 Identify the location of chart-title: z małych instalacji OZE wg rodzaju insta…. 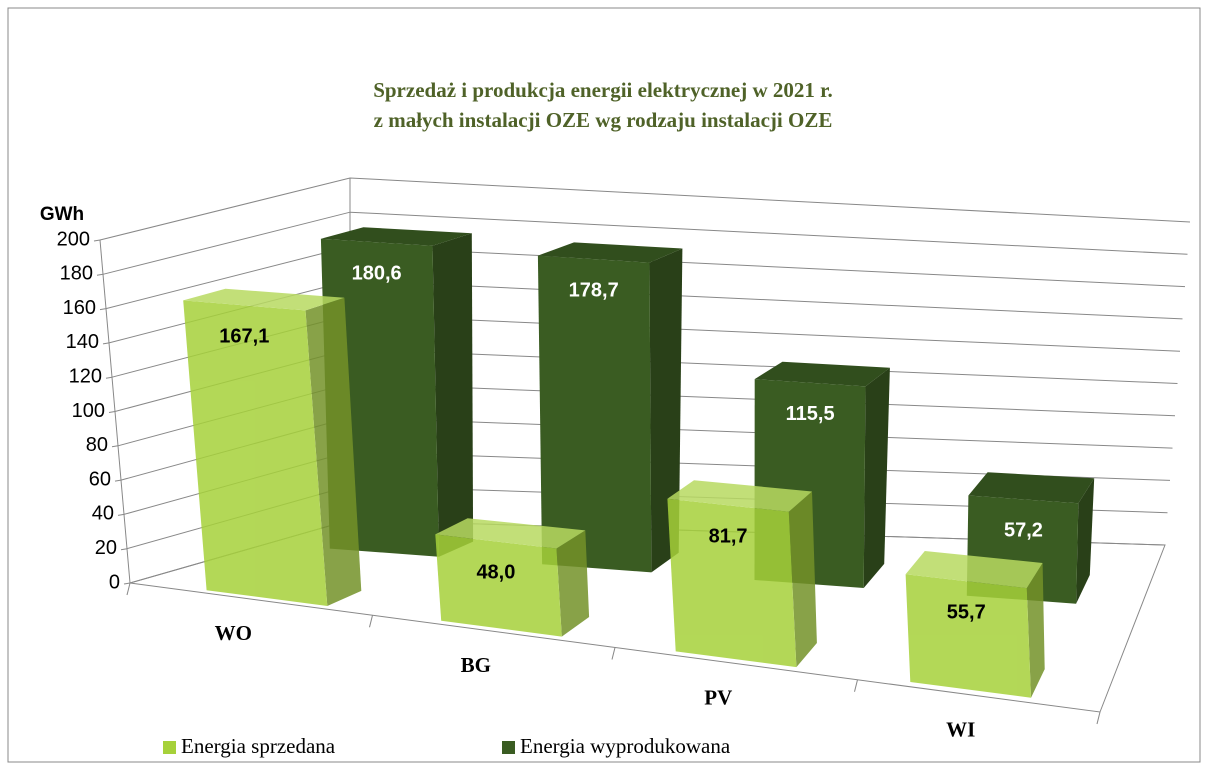
(603, 120).